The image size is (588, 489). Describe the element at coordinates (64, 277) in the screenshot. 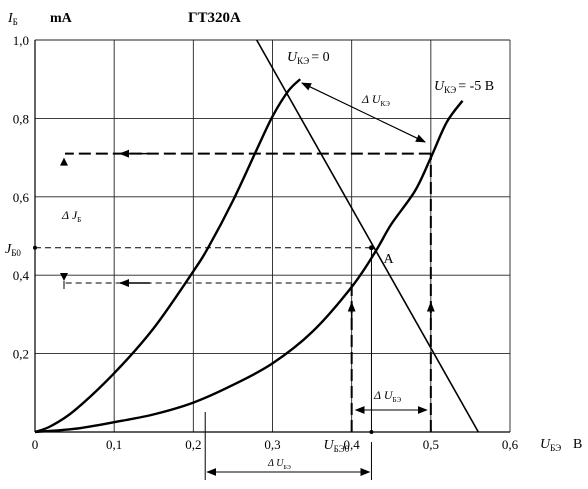

I see `delta-ib-bottom-marker` at that location.